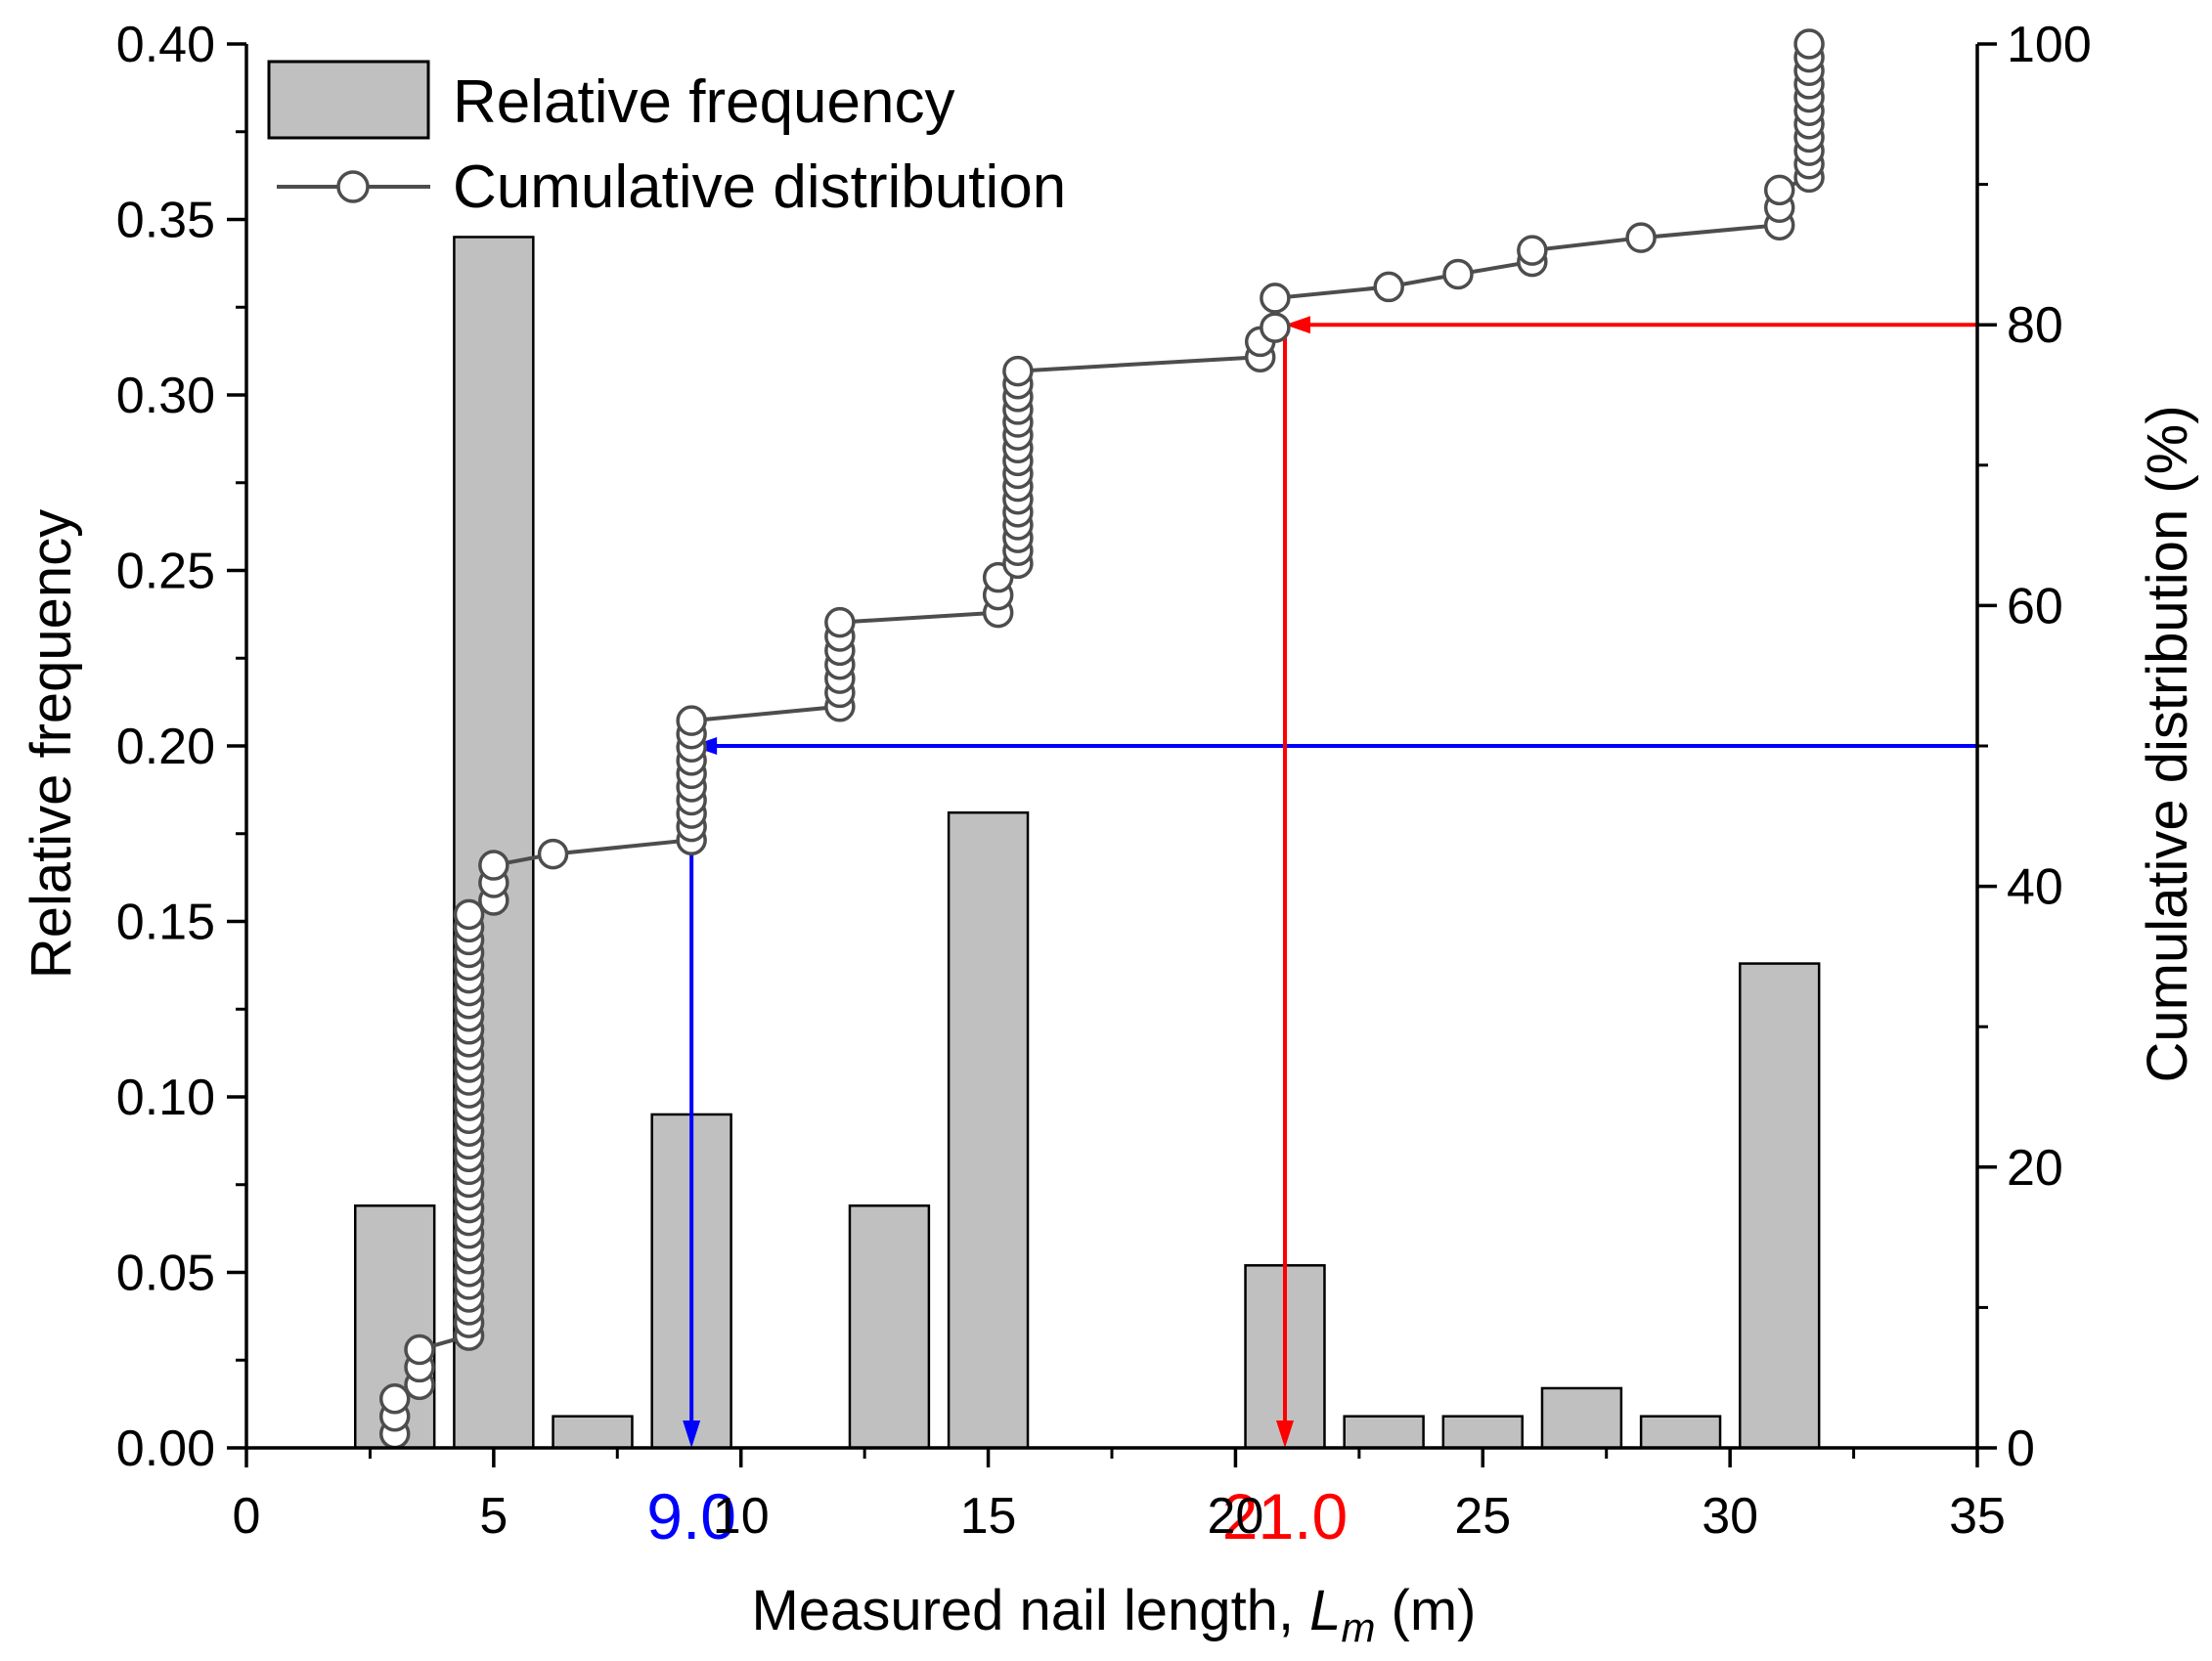  Describe the element at coordinates (1297, 325) in the screenshot. I see `p80-horizontal-arrowhead` at that location.